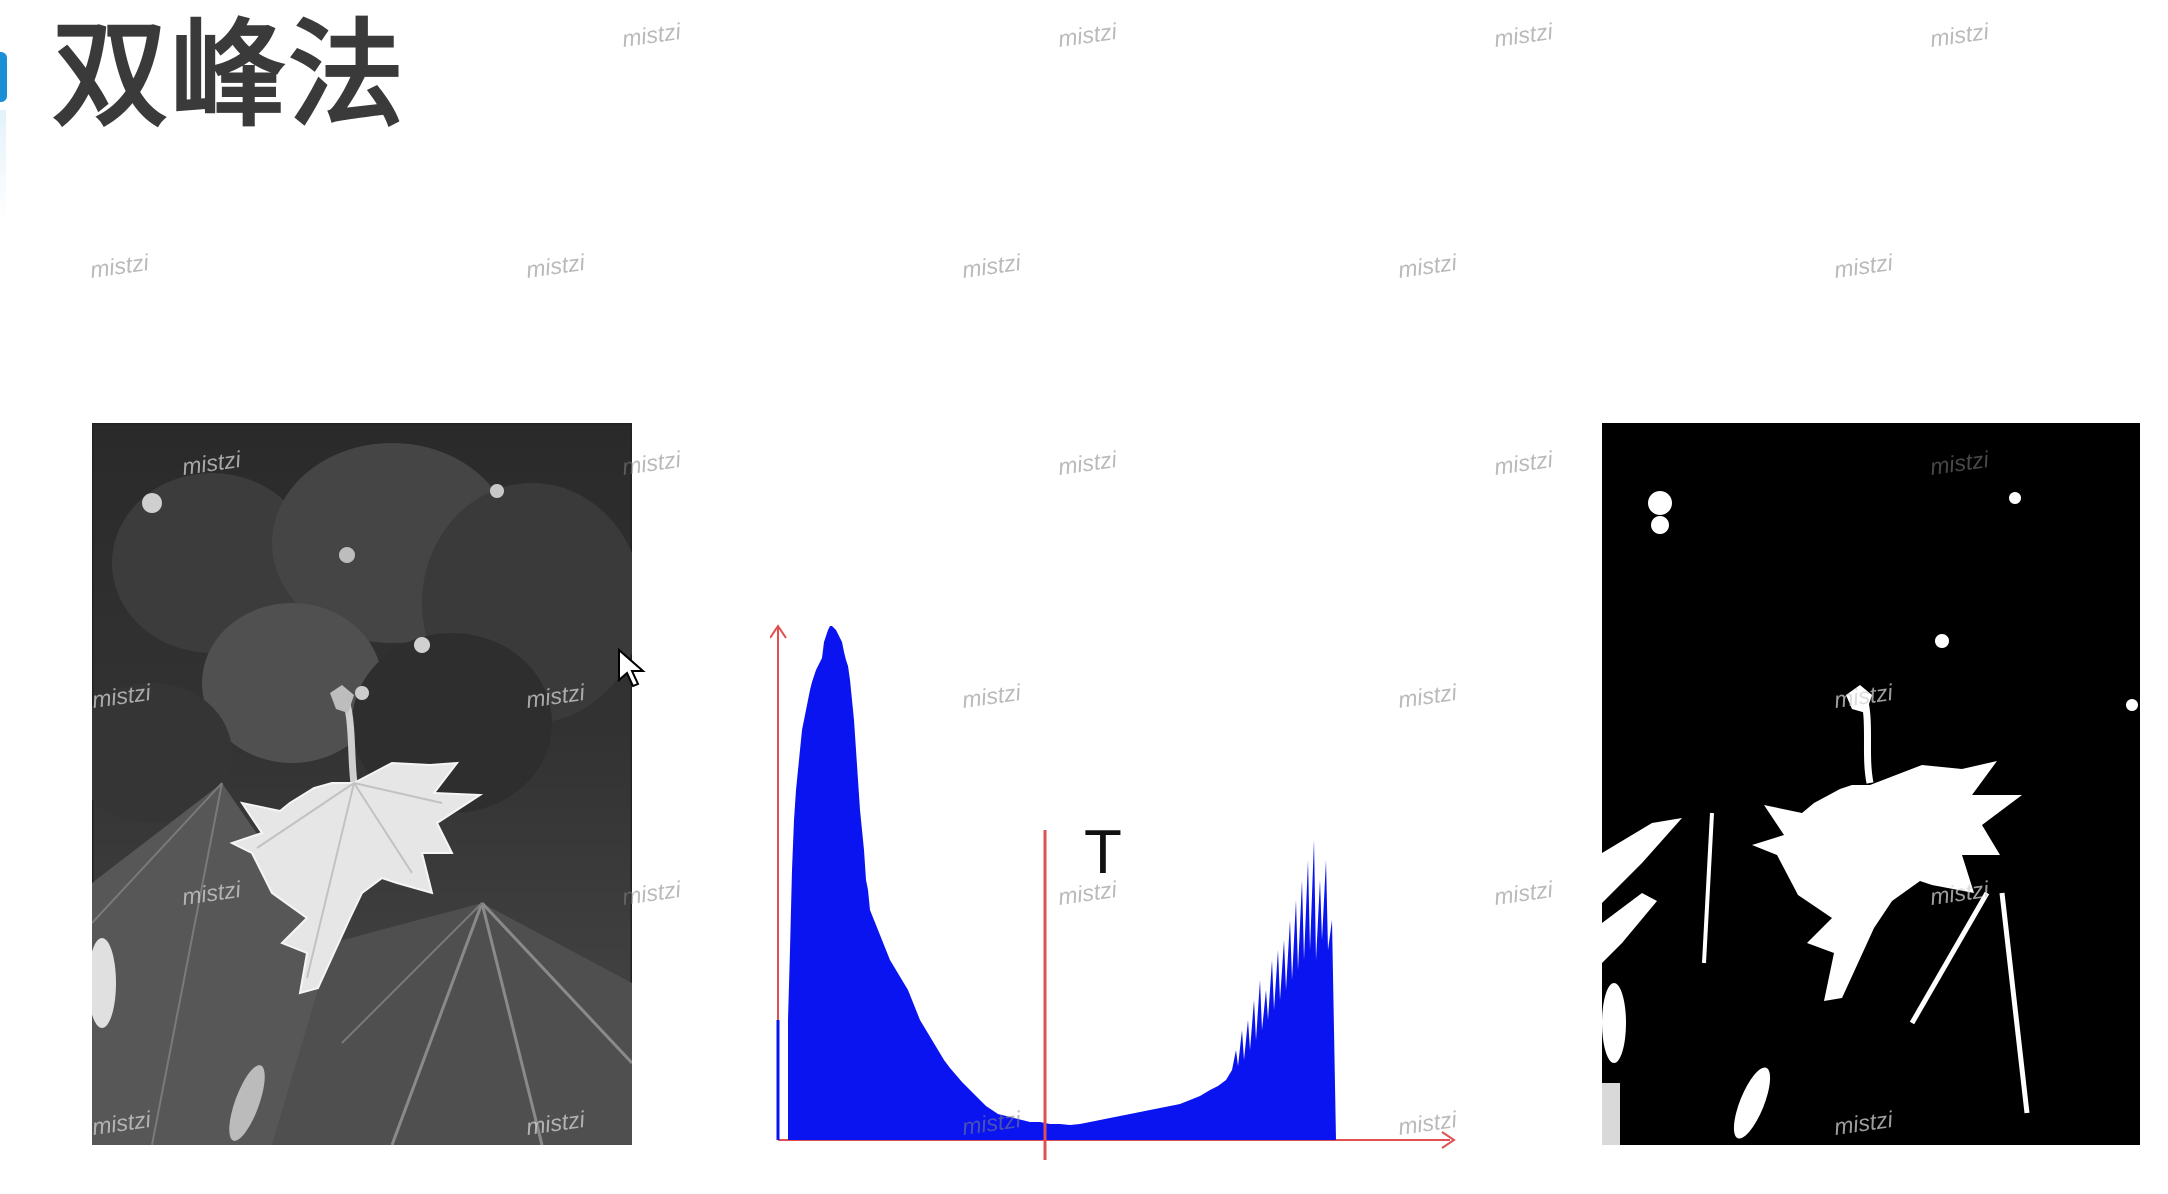 This screenshot has width=2168, height=1194. Describe the element at coordinates (3, 77) in the screenshot. I see `title-accent-bar` at that location.